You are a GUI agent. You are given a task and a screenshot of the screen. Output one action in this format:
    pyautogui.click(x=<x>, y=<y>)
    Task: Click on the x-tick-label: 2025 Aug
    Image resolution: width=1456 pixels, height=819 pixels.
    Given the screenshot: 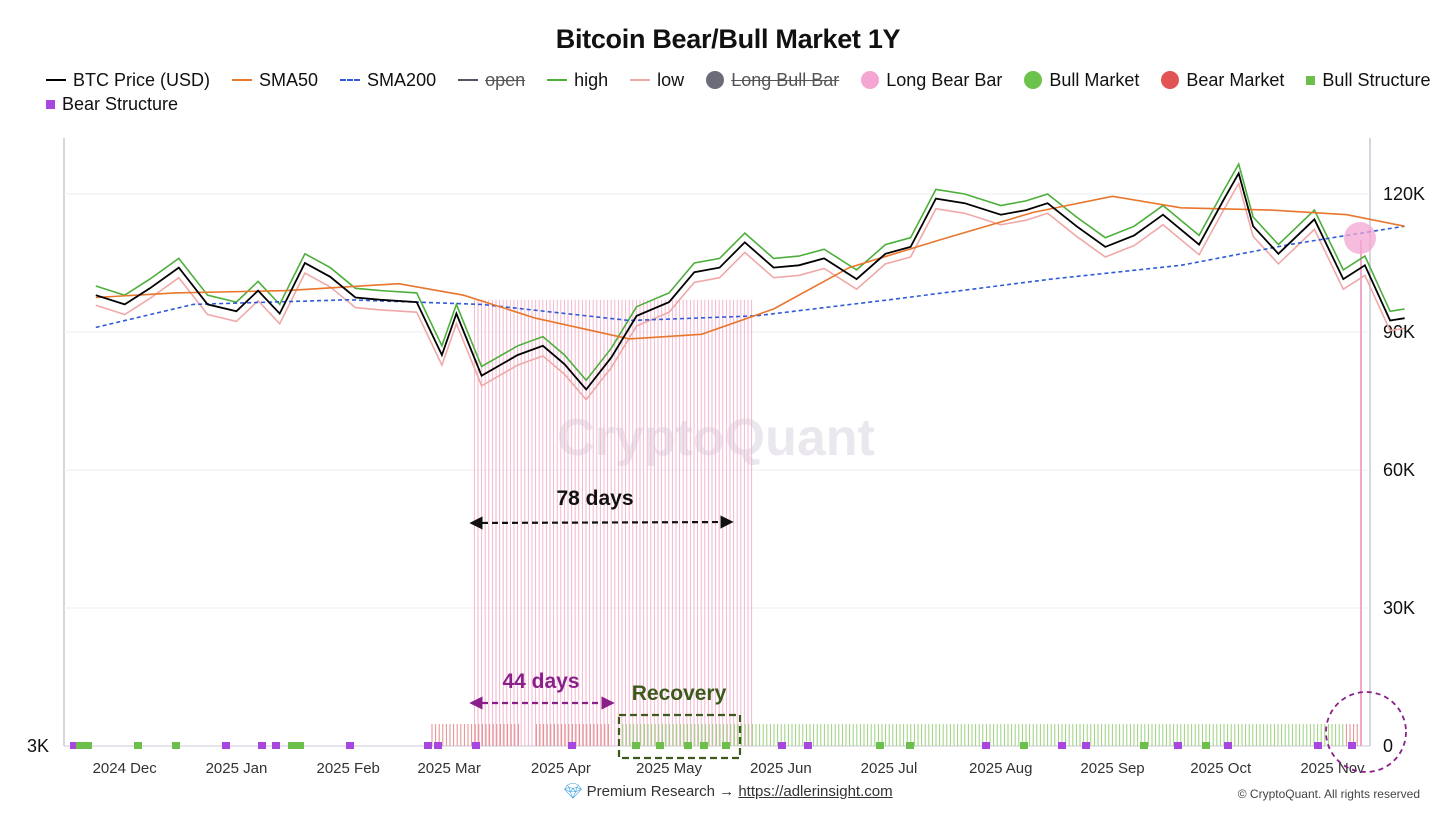 What is the action you would take?
    pyautogui.click(x=1000, y=768)
    